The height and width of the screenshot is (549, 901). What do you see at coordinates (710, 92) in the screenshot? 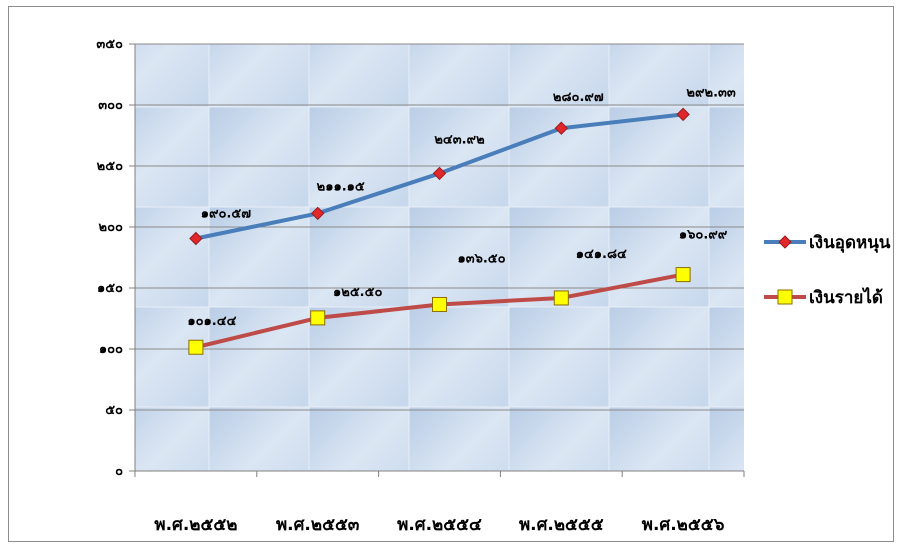
I see `data-label: ๒๙๒.๓๓` at bounding box center [710, 92].